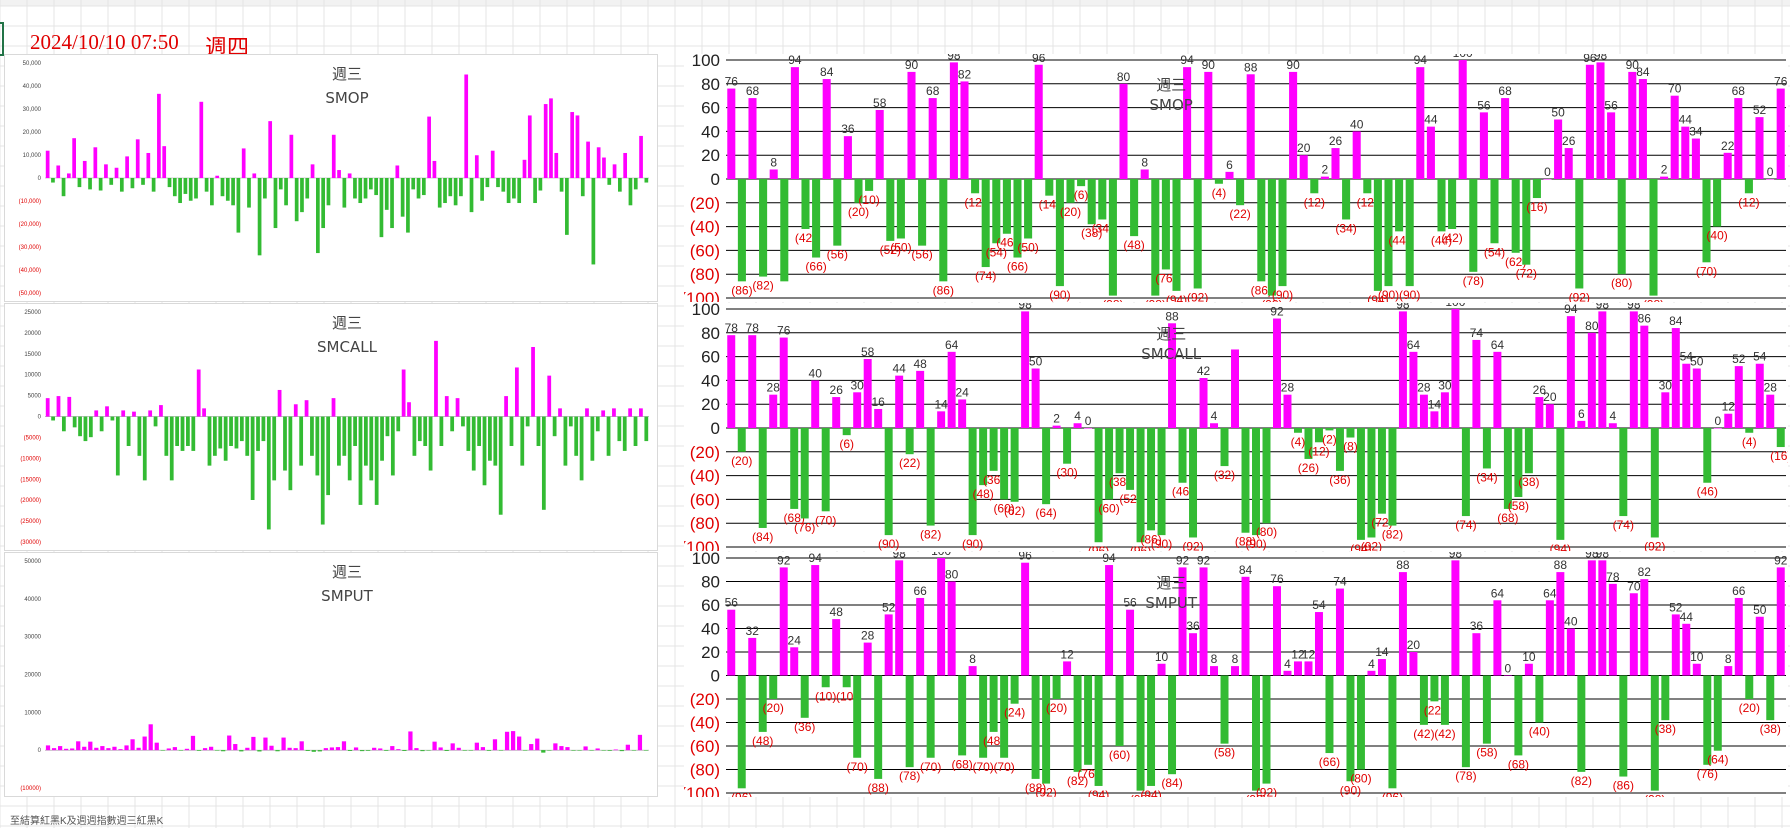 The image size is (1790, 828). Describe the element at coordinates (30, 271) in the screenshot. I see `y-tick-label: (40,000)` at that location.